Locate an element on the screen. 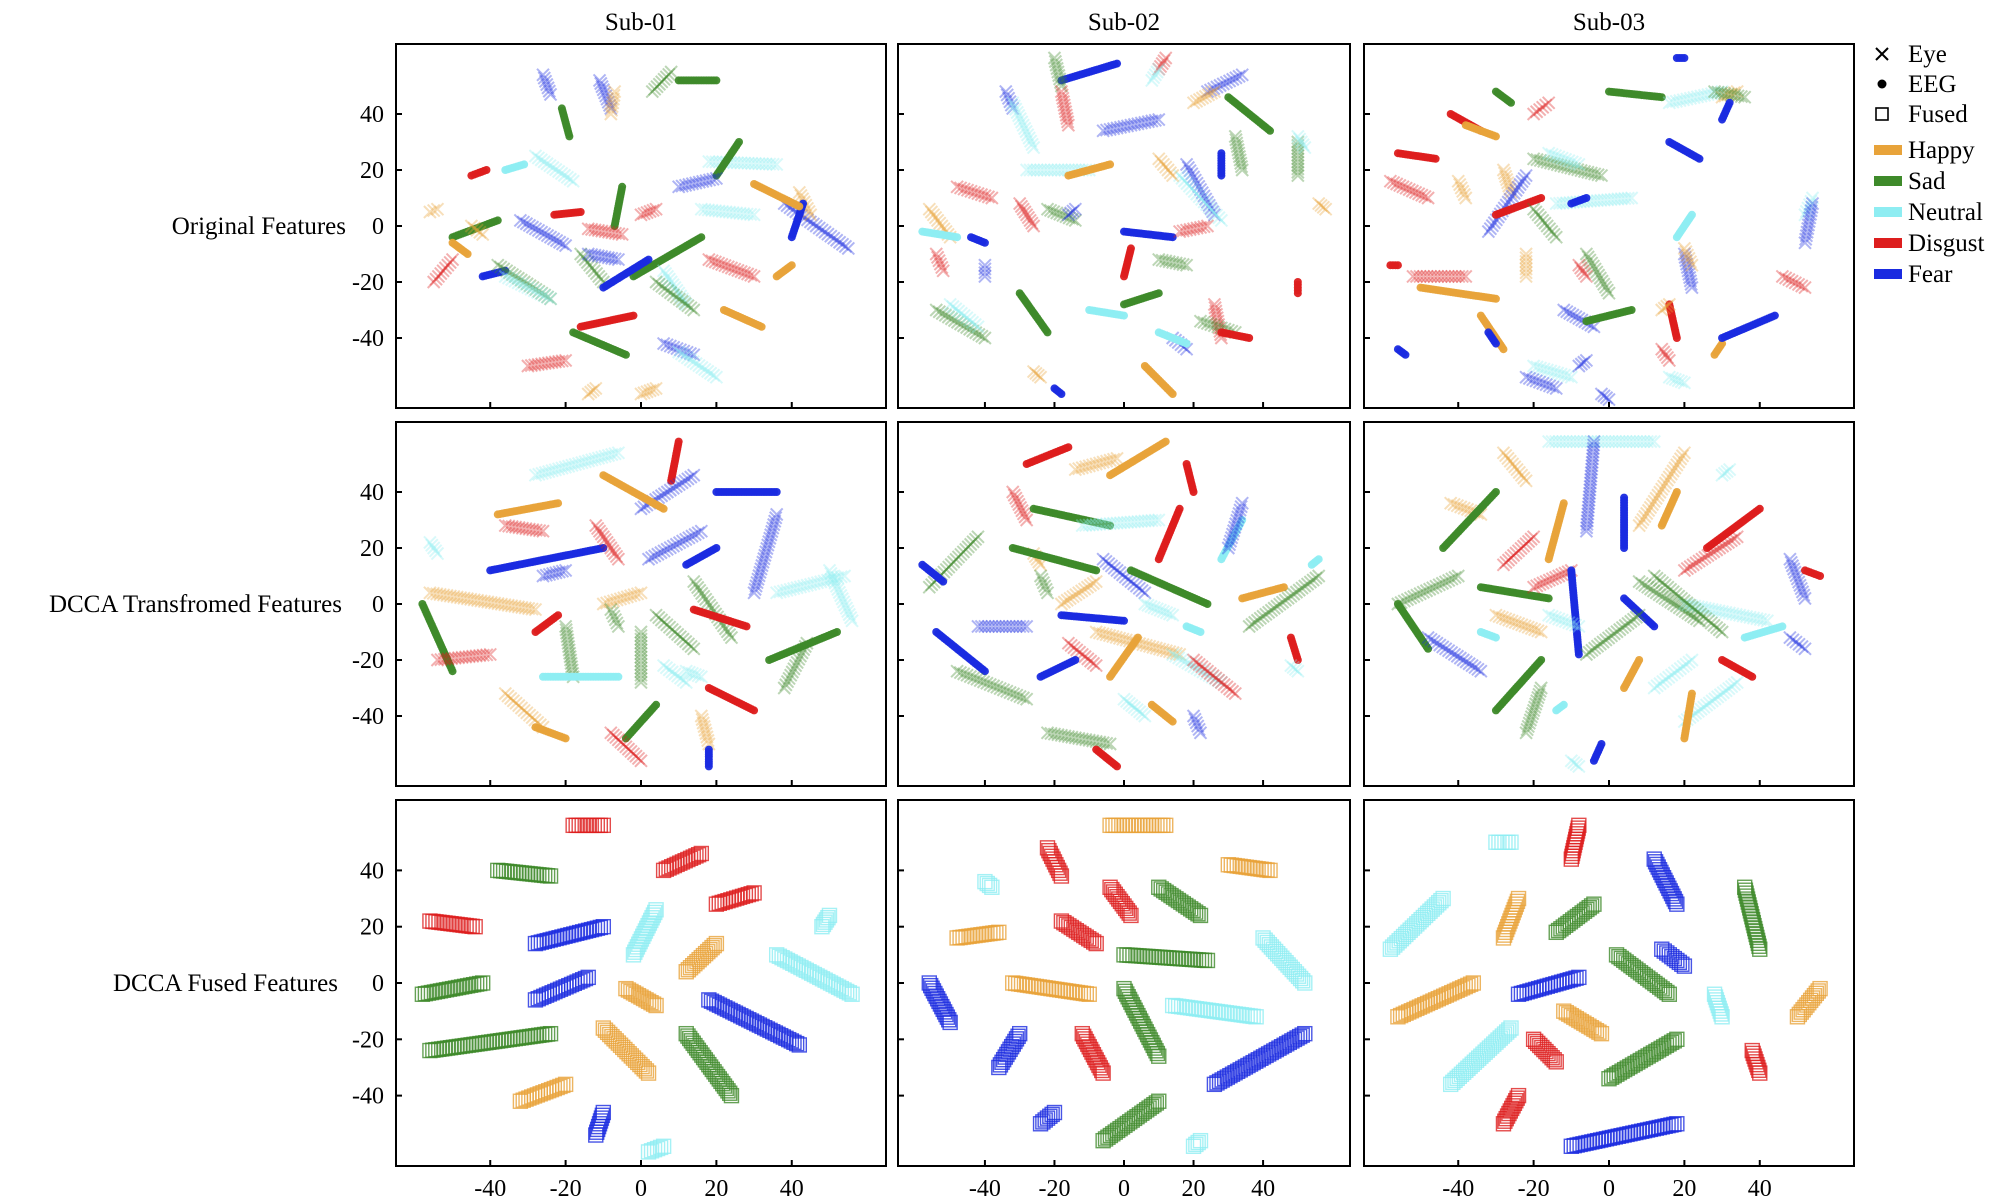 The image size is (2000, 1204). trajectory-sad-circle is located at coordinates (1609, 316).